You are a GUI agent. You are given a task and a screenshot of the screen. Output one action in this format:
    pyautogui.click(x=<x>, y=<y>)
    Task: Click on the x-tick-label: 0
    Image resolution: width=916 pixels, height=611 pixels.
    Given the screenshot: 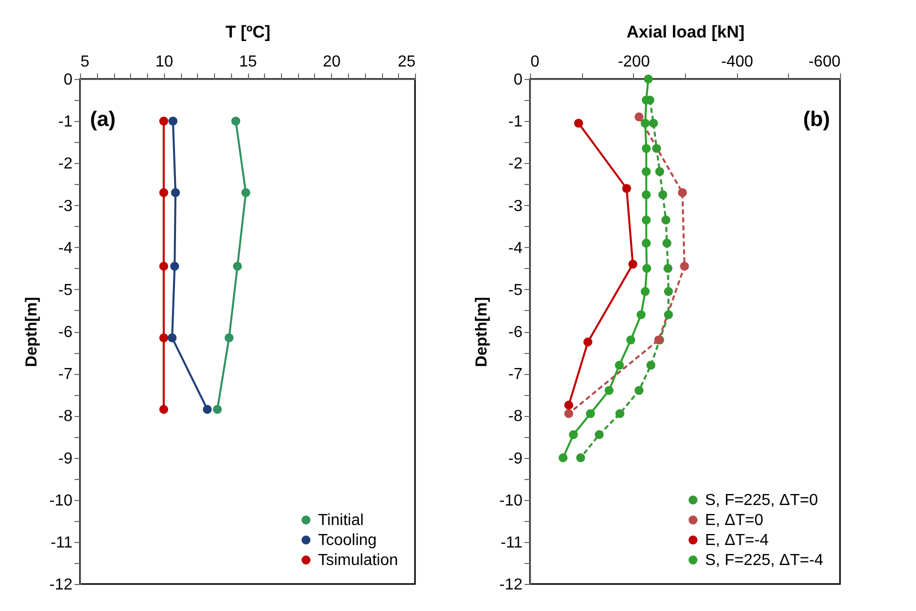 What is the action you would take?
    pyautogui.click(x=535, y=62)
    